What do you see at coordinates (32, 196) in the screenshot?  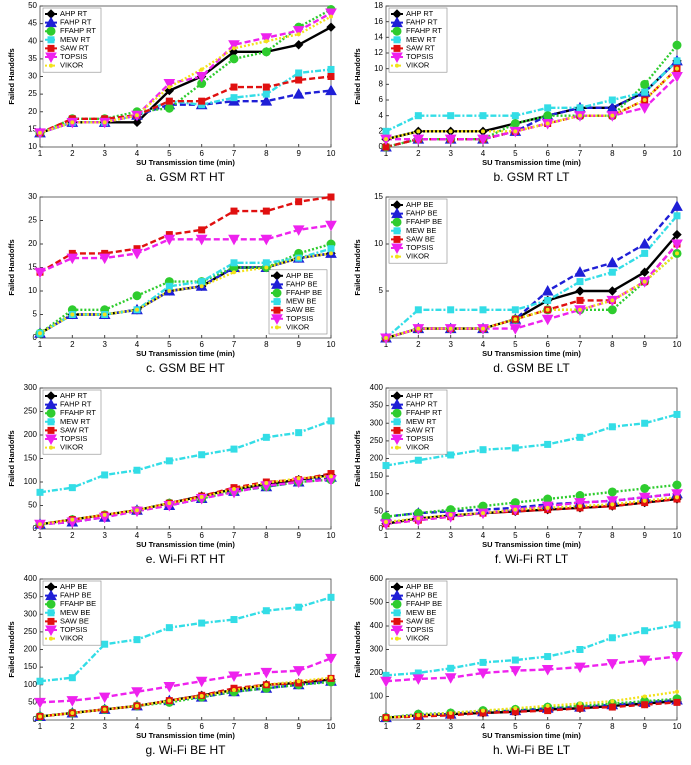 I see `y-tick-label: 30` at bounding box center [32, 196].